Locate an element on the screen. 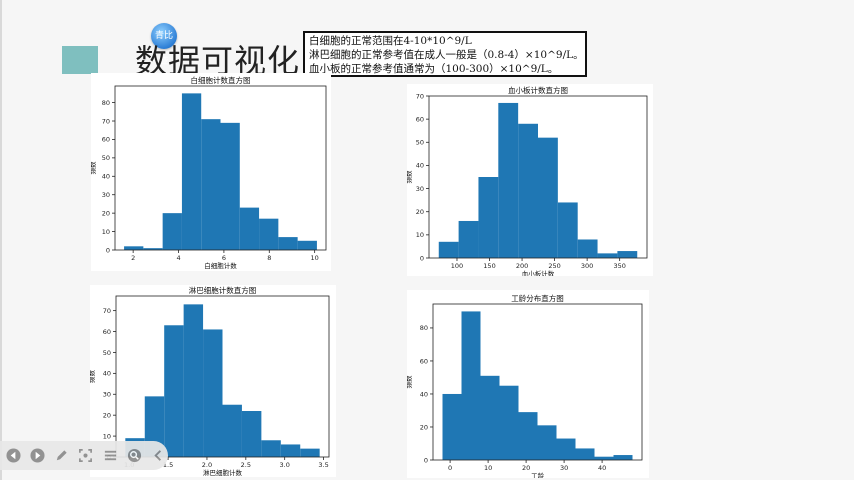 Image resolution: width=854 pixels, height=480 pixels. wbc-histogram: 白细胞计数直方图 2 4 6 8 10 0 10 20 30 40 50 60 70 80 白细胞计数 频数 is located at coordinates (209, 172).